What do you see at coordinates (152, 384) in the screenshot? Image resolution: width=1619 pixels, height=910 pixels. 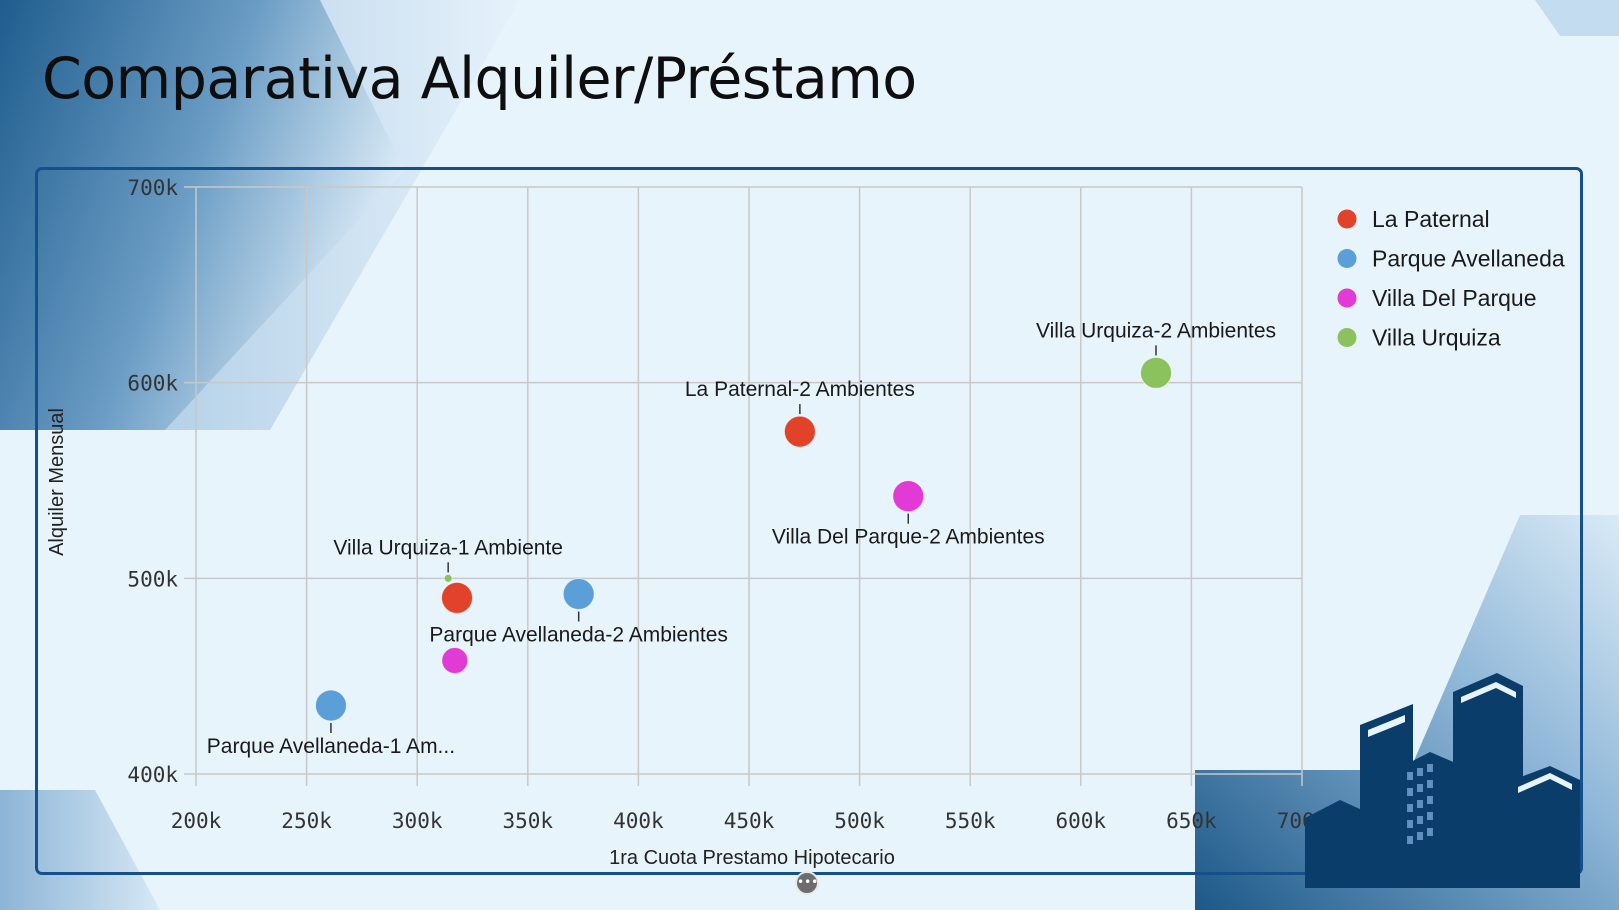 I see `y-tick-label: 600k` at bounding box center [152, 384].